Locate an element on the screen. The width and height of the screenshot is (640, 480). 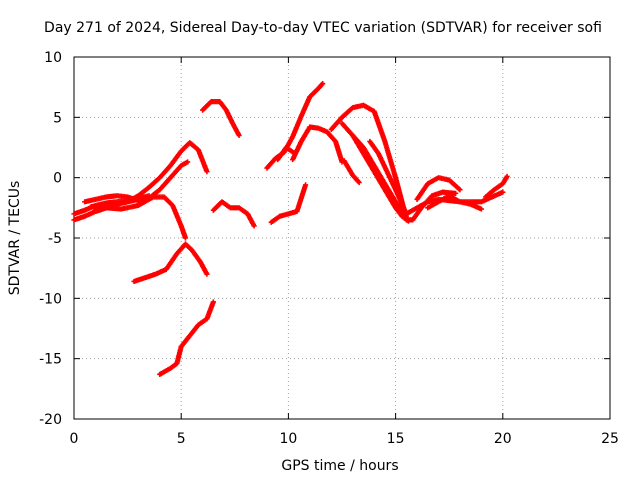
x-tick-label: 15 is located at coordinates (396, 439).